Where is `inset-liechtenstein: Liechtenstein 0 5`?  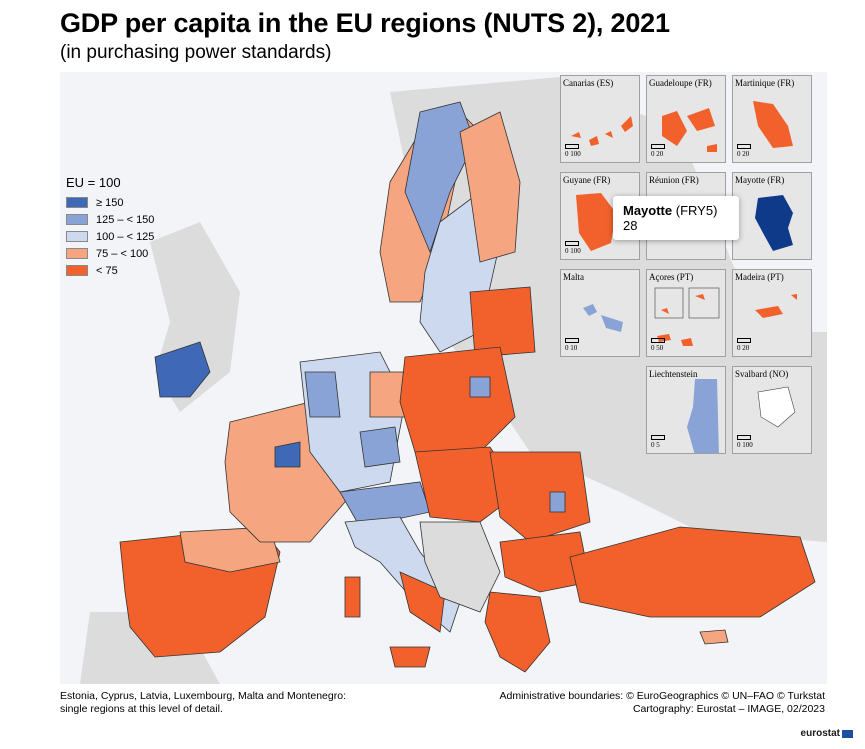
inset-liechtenstein: Liechtenstein 0 5 is located at coordinates (686, 410).